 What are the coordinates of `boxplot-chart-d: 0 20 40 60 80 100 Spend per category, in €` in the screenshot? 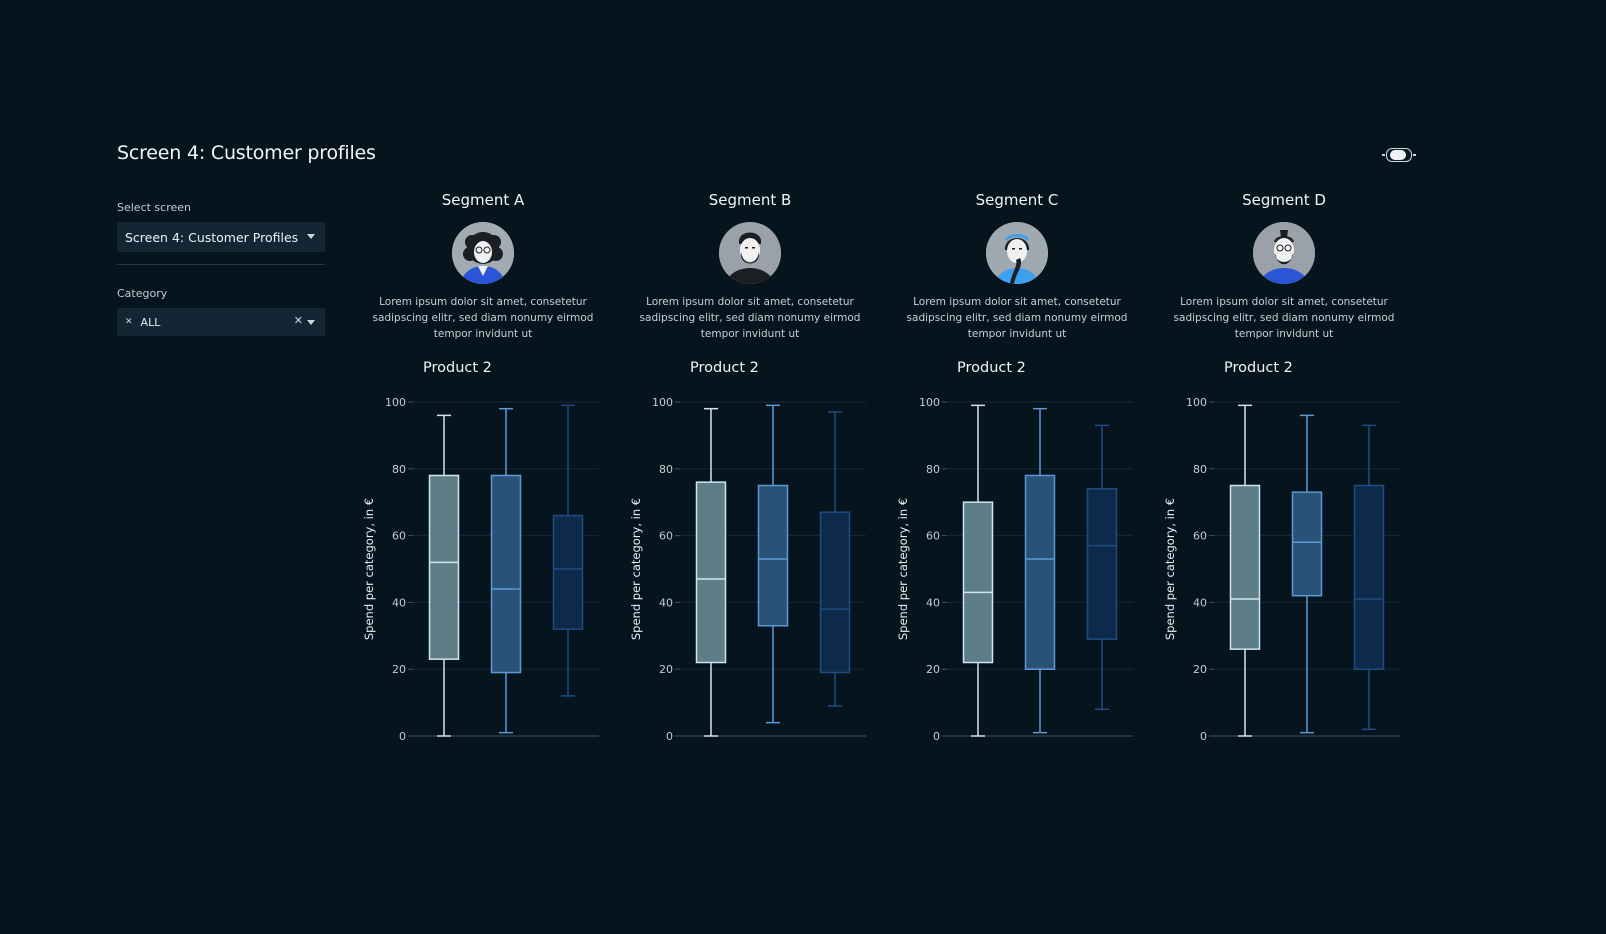 It's located at (1282, 569).